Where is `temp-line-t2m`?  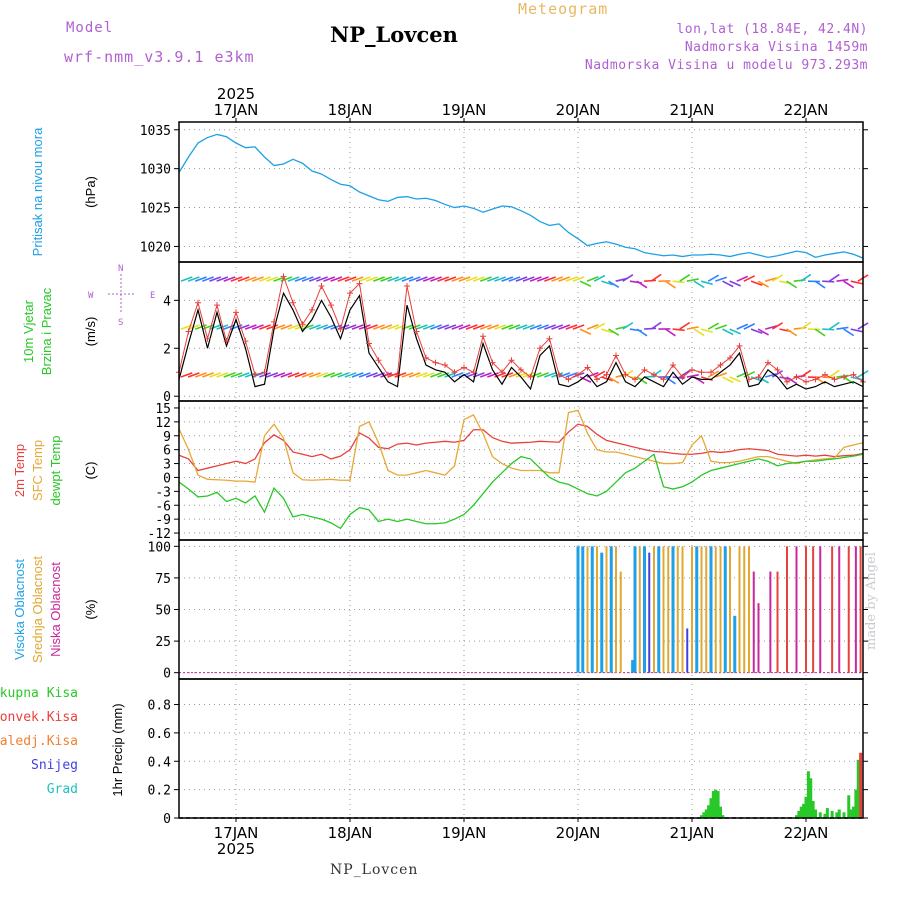 temp-line-t2m is located at coordinates (521, 447).